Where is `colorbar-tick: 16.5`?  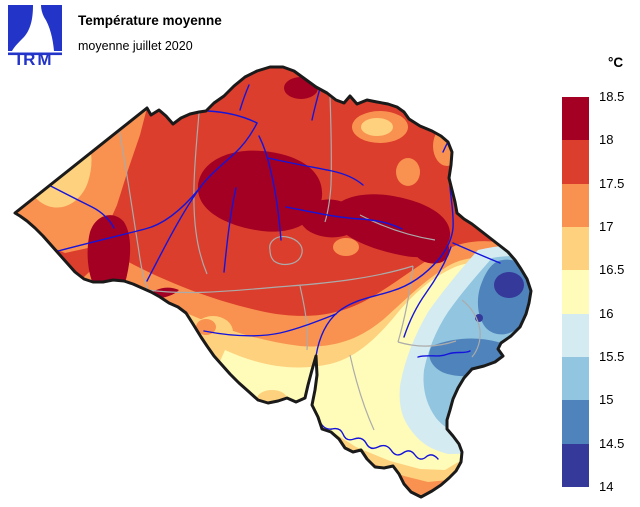 colorbar-tick: 16.5 is located at coordinates (612, 269).